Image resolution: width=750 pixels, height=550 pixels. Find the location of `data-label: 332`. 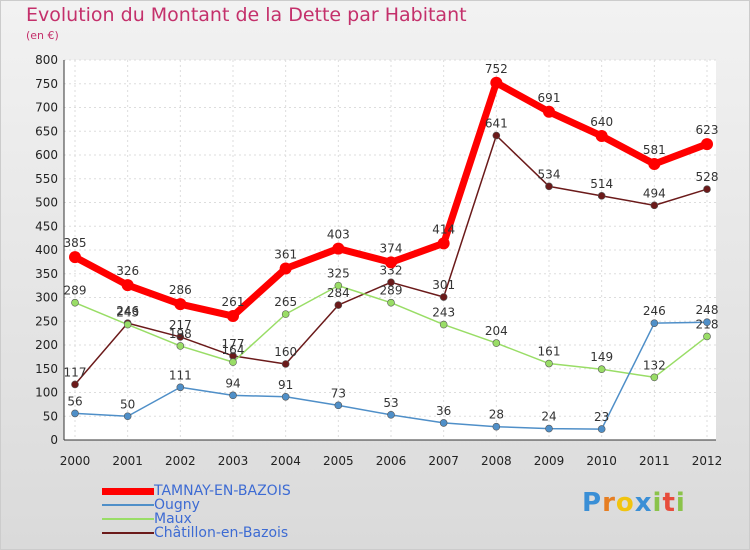

data-label: 332 is located at coordinates (391, 270).